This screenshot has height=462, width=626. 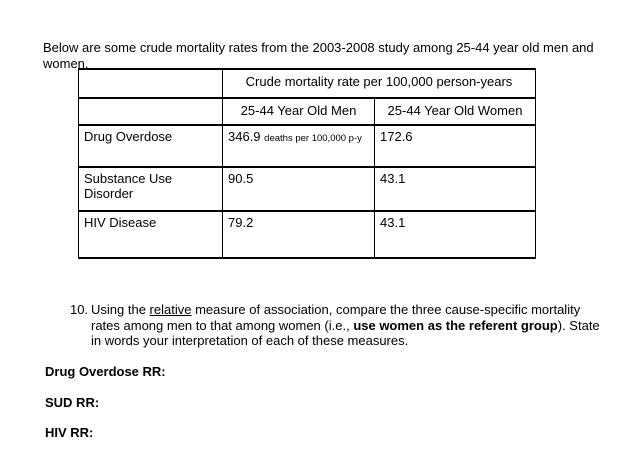 What do you see at coordinates (298, 111) in the screenshot?
I see `column-header-men: 25-44 Year Old Men` at bounding box center [298, 111].